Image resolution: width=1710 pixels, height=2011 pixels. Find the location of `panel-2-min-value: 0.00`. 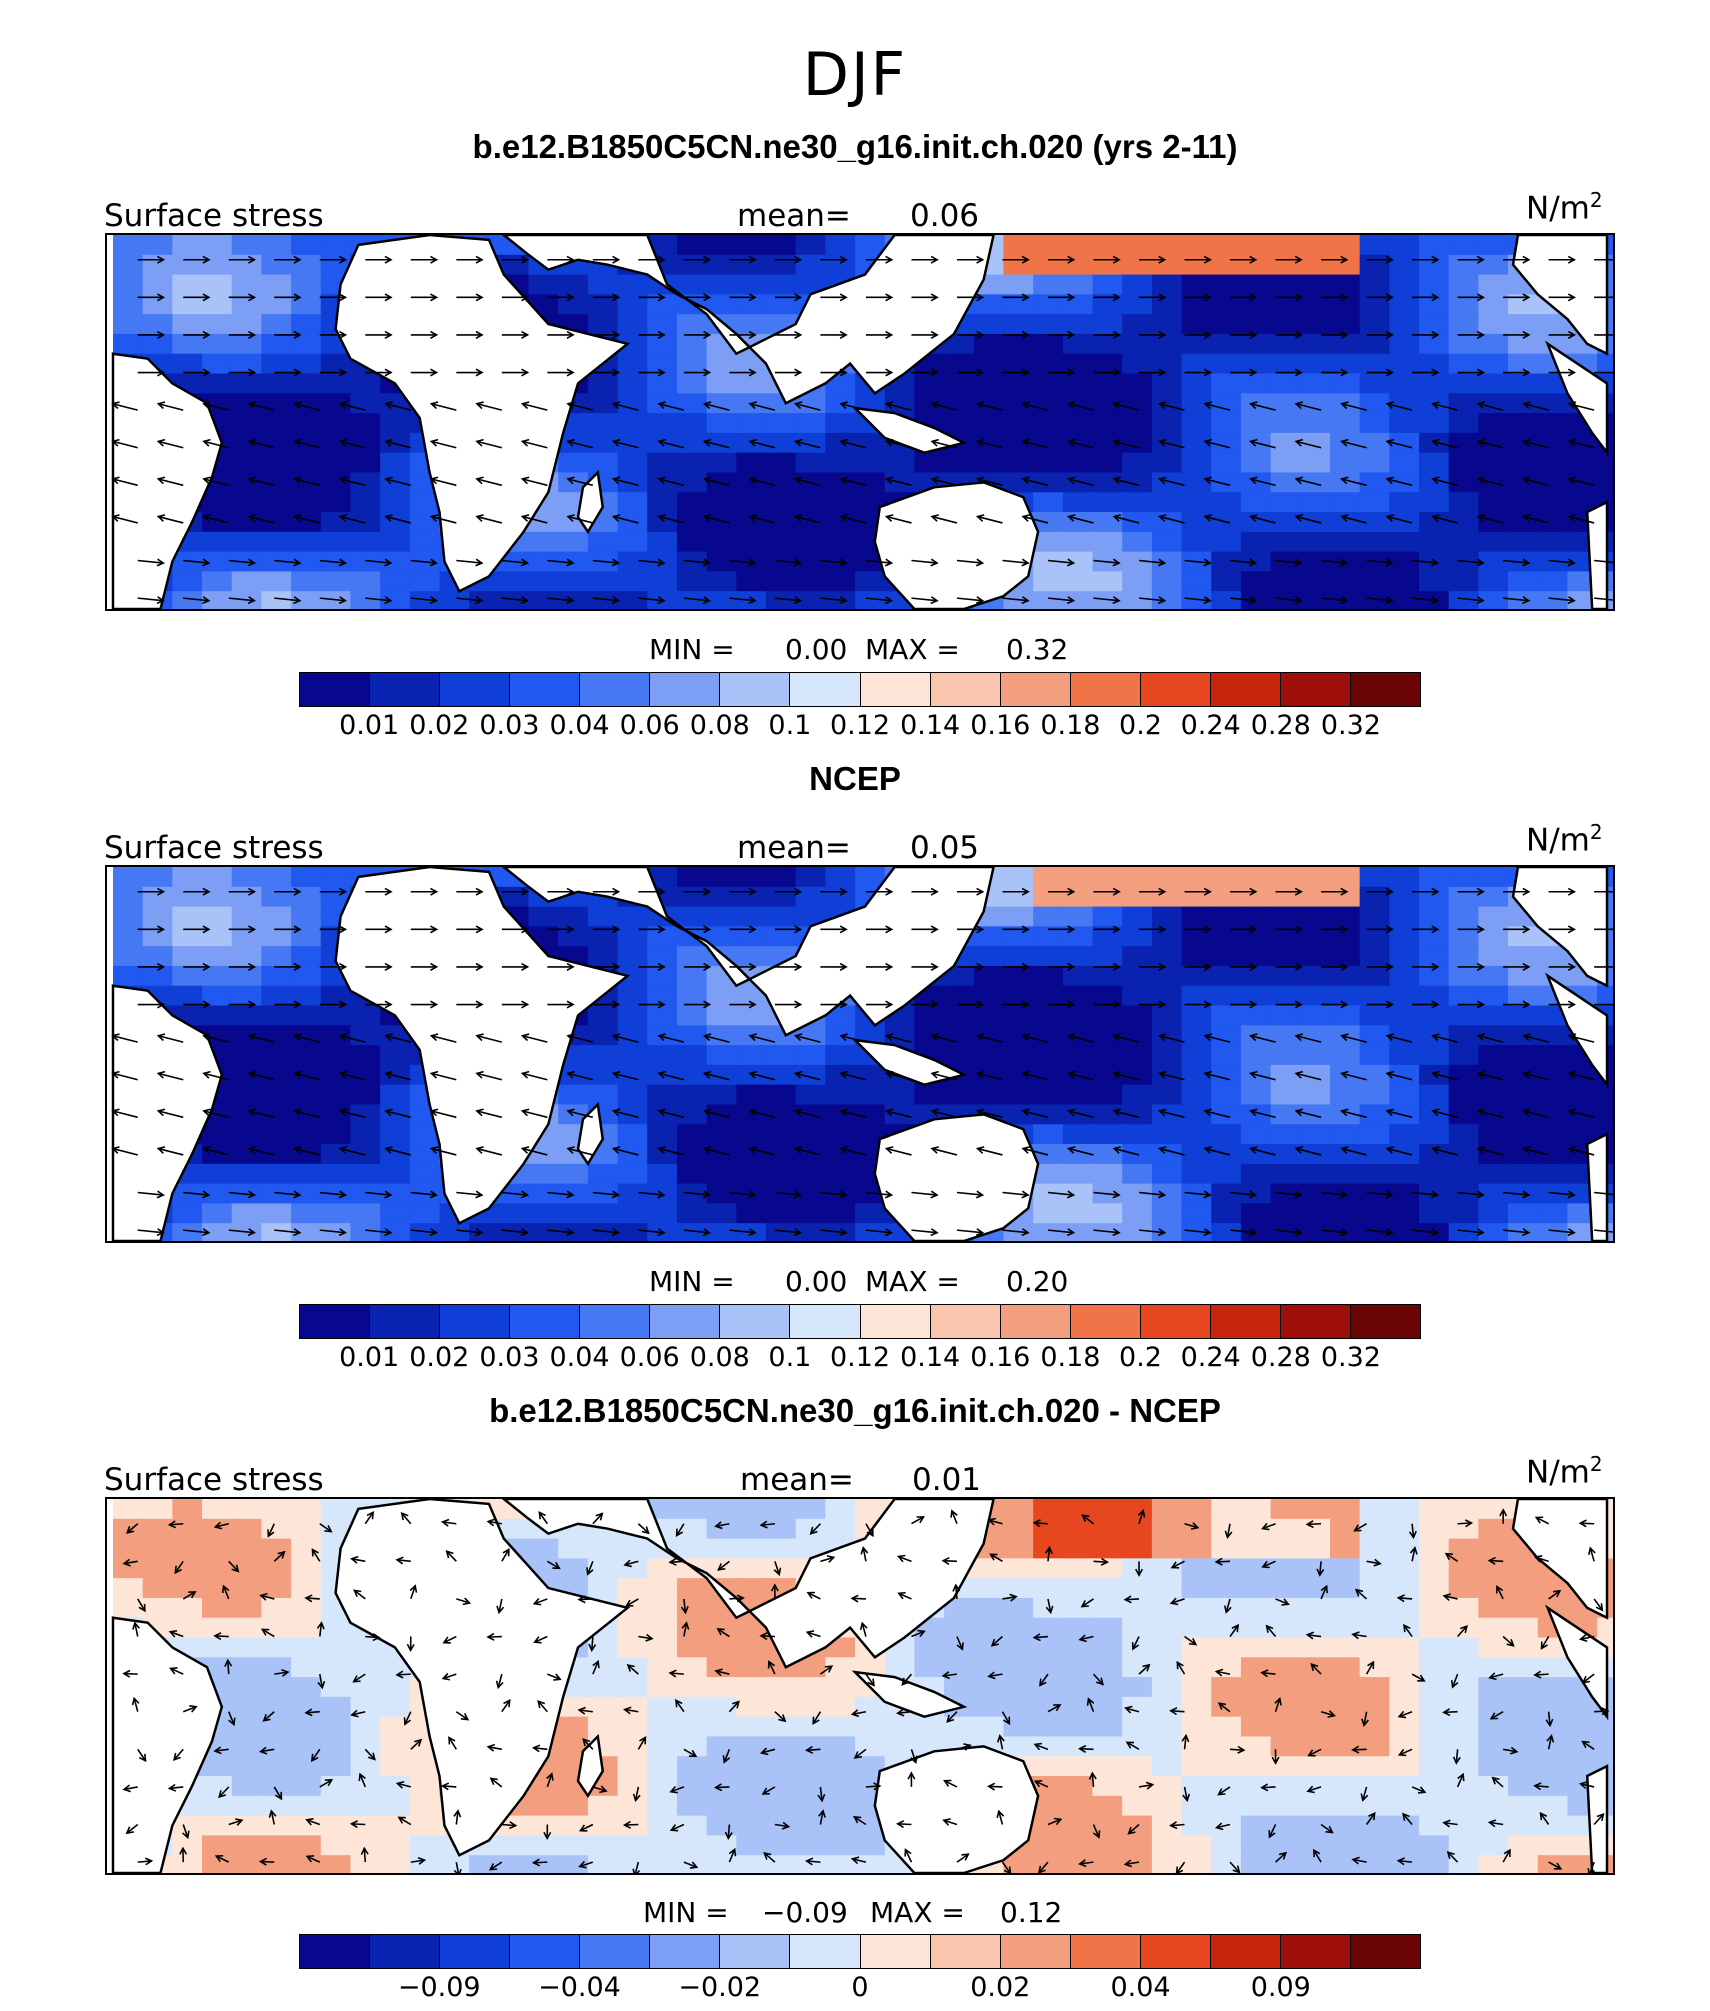

panel-2-min-value: 0.00 is located at coordinates (816, 1281).